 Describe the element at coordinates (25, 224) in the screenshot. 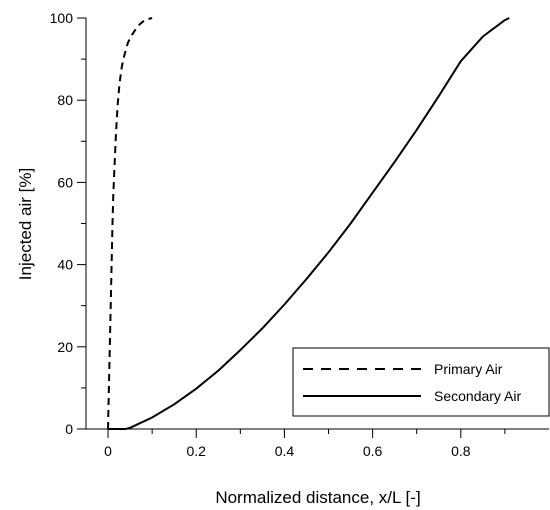

I see `y-axis-title: Injected air [%]` at that location.